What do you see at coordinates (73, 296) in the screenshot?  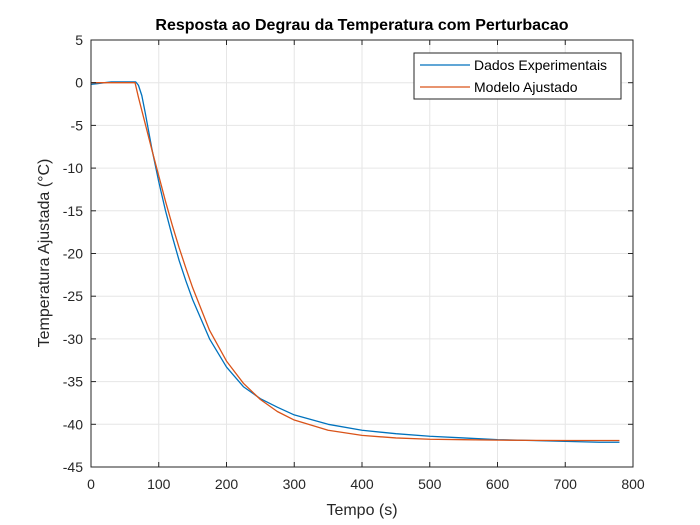 I see `y-tick-label: -25` at bounding box center [73, 296].